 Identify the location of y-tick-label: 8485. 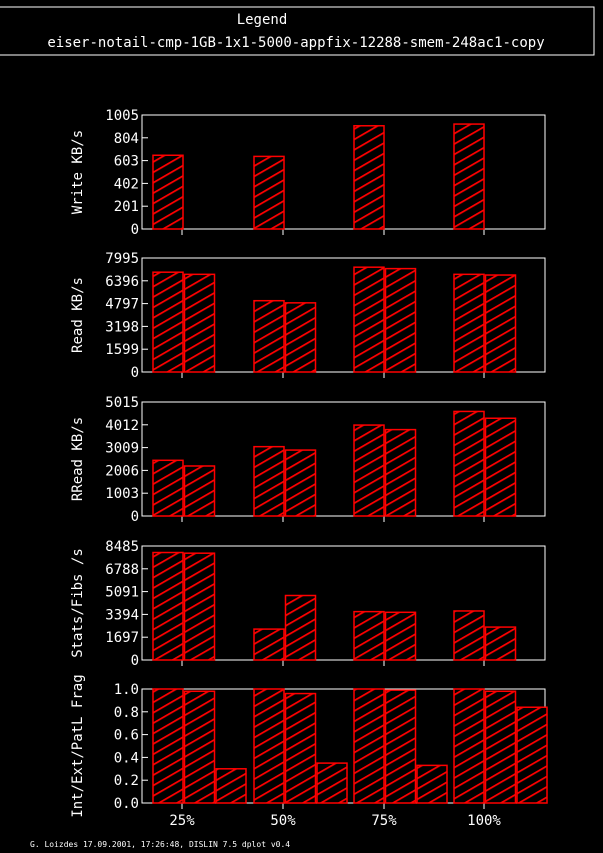
(122, 547).